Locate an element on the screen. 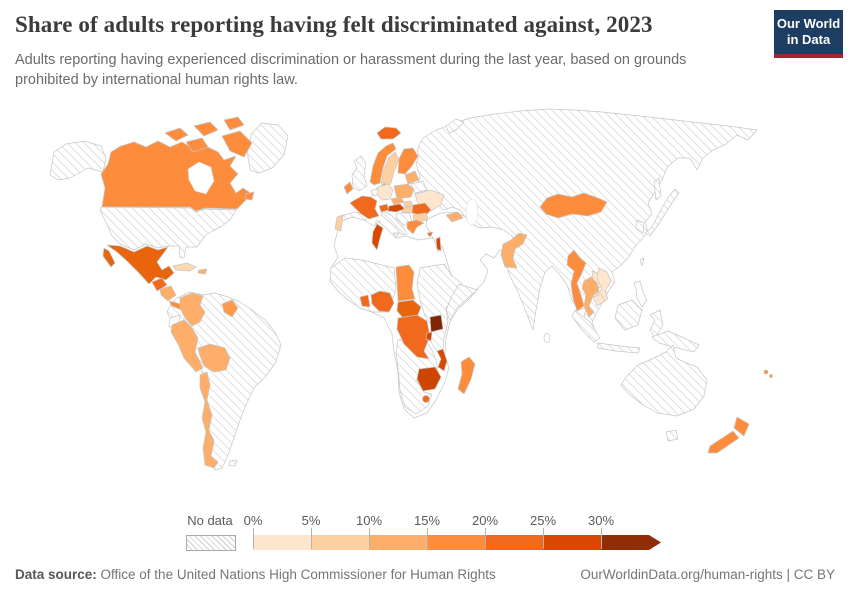 This screenshot has width=850, height=600. country-rwanda-burundi is located at coordinates (429, 336).